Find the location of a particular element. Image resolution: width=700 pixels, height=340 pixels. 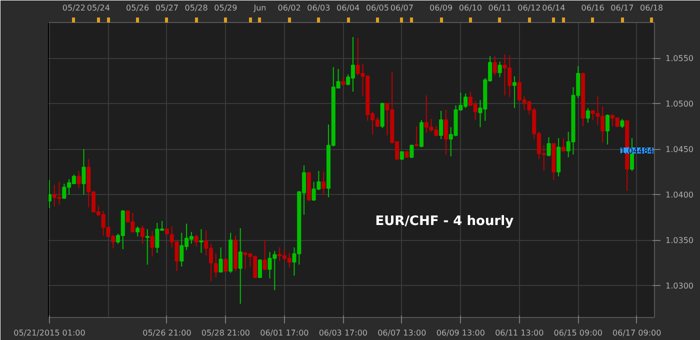

text: 06/16 is located at coordinates (592, 8).